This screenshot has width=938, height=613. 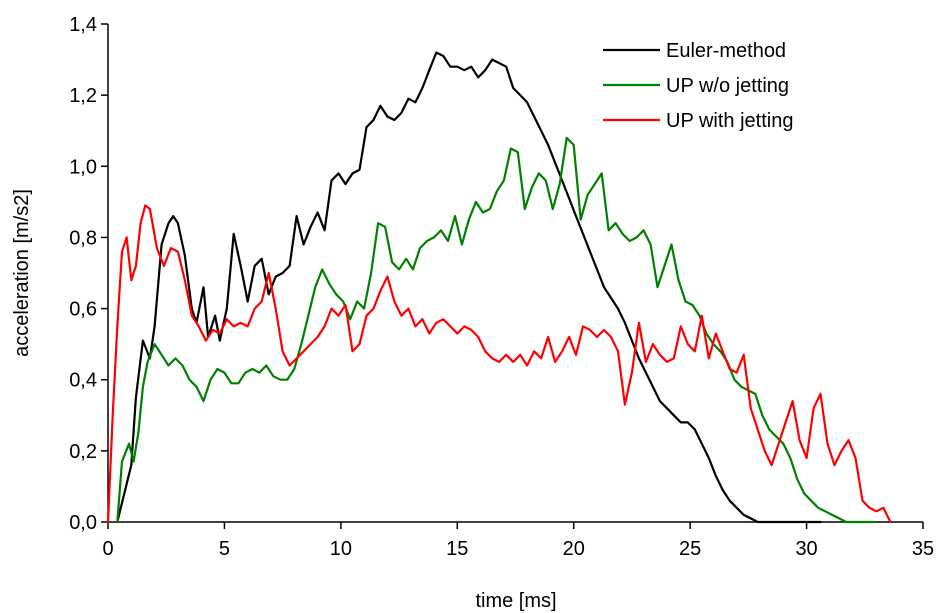 I want to click on x-tick-label: 10, so click(x=341, y=549).